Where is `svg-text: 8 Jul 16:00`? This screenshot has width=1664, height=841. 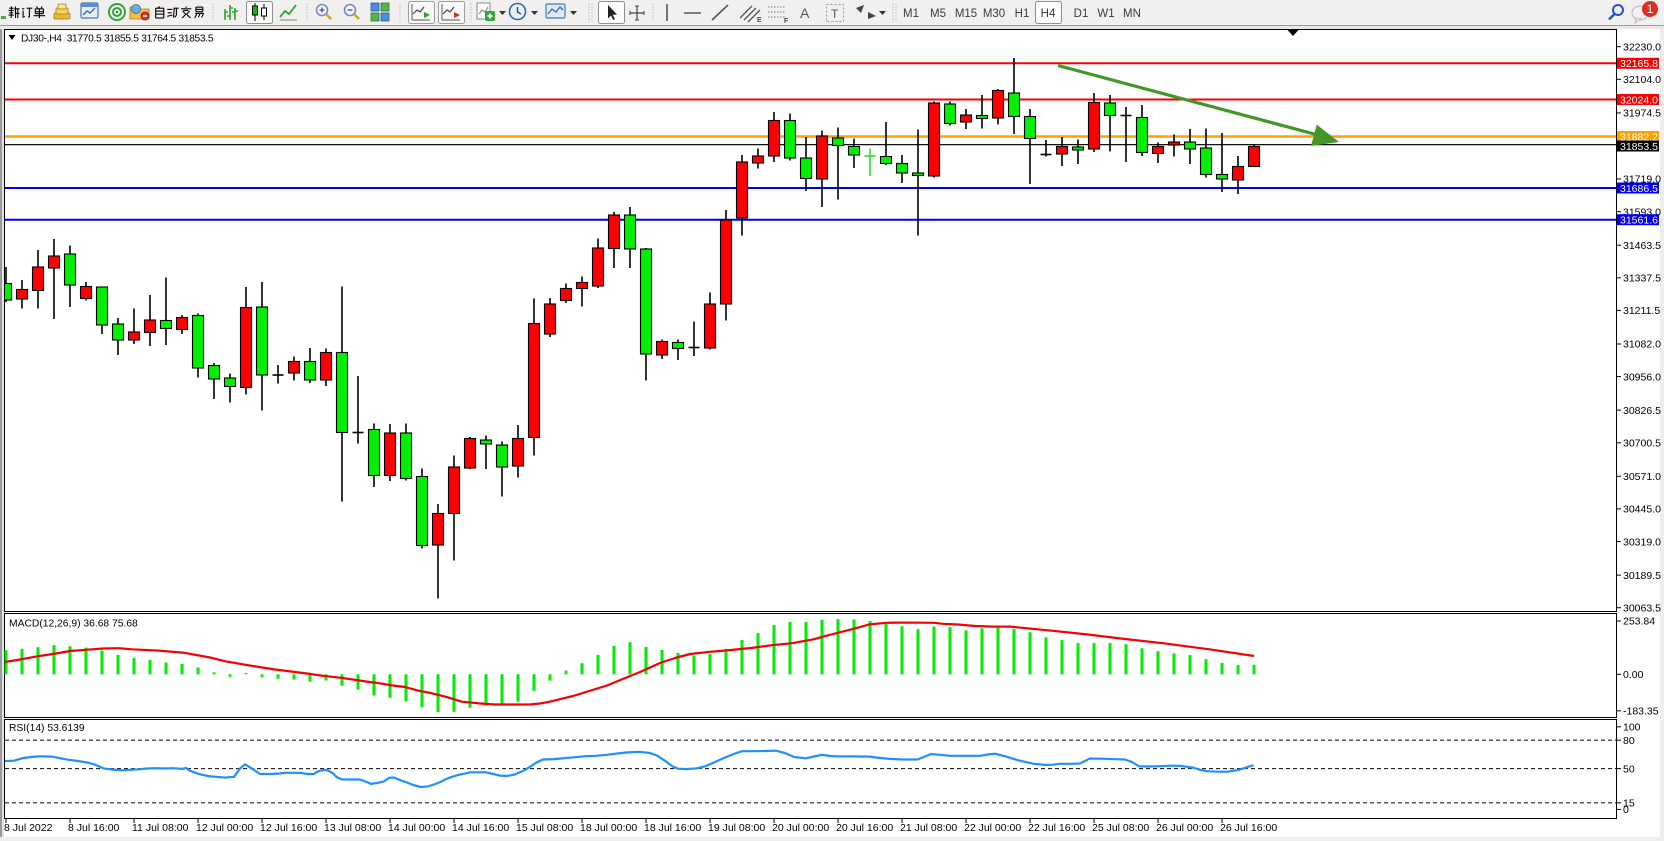 svg-text: 8 Jul 16:00 is located at coordinates (94, 828).